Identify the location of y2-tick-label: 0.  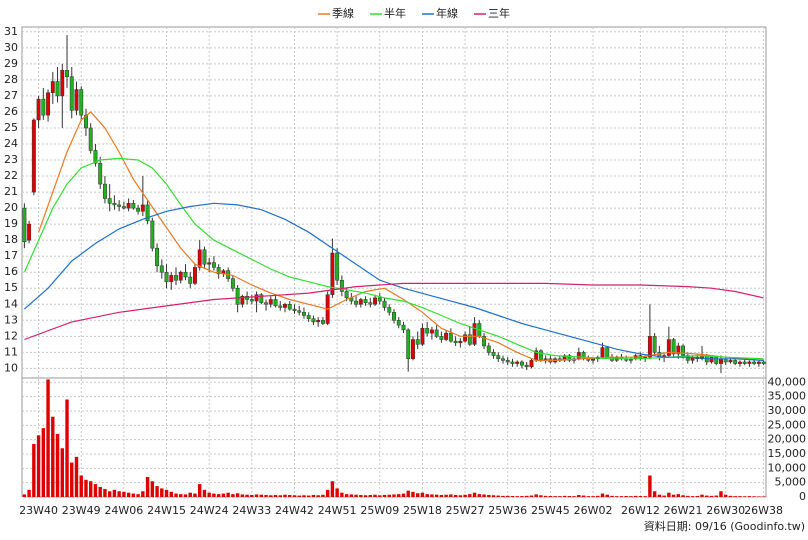
(802, 496).